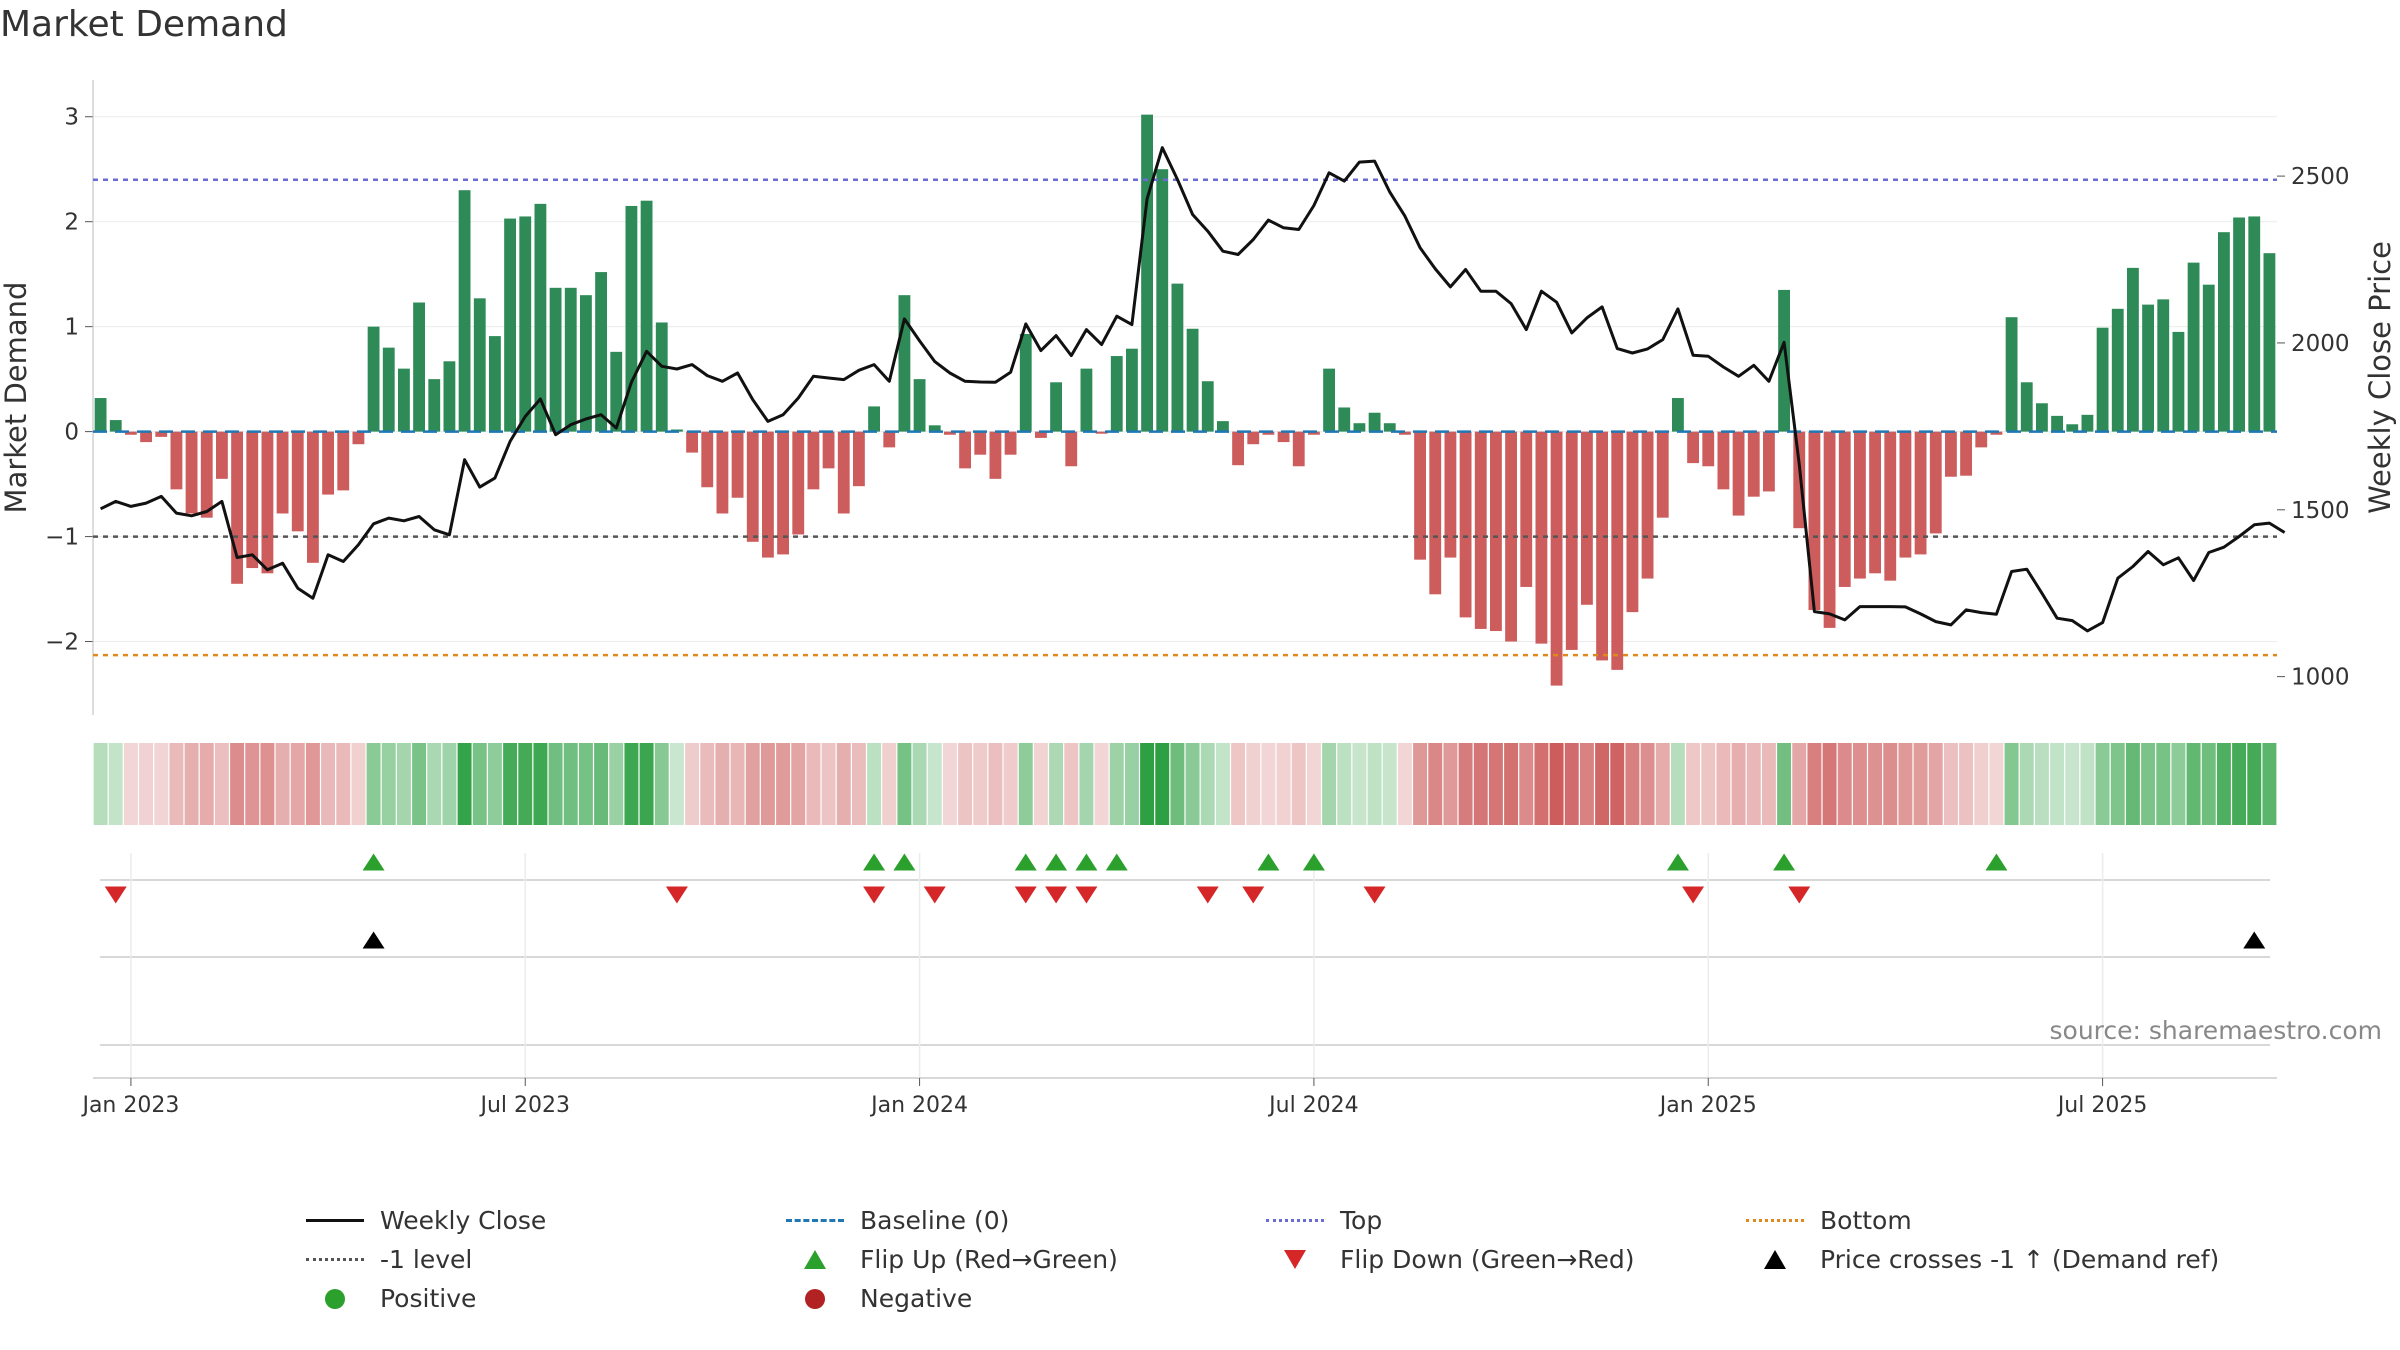 Image resolution: width=2400 pixels, height=1350 pixels. Describe the element at coordinates (2320, 177) in the screenshot. I see `y2-tick-label: 2500` at that location.